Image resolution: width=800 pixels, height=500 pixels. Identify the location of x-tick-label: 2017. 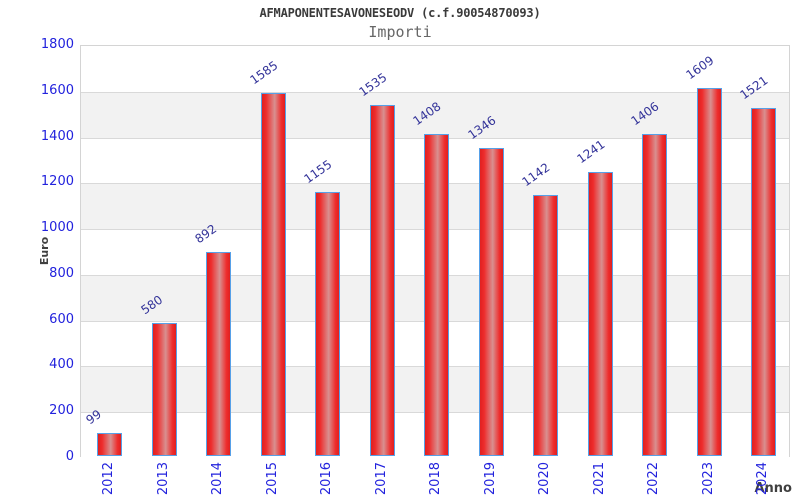
(381, 479).